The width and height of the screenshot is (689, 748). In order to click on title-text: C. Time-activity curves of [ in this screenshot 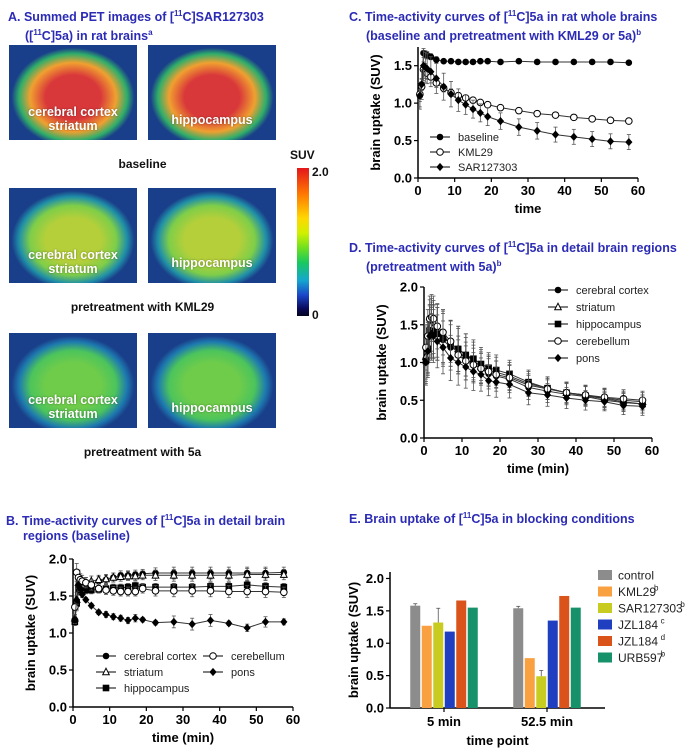, I will do `click(428, 17)`.